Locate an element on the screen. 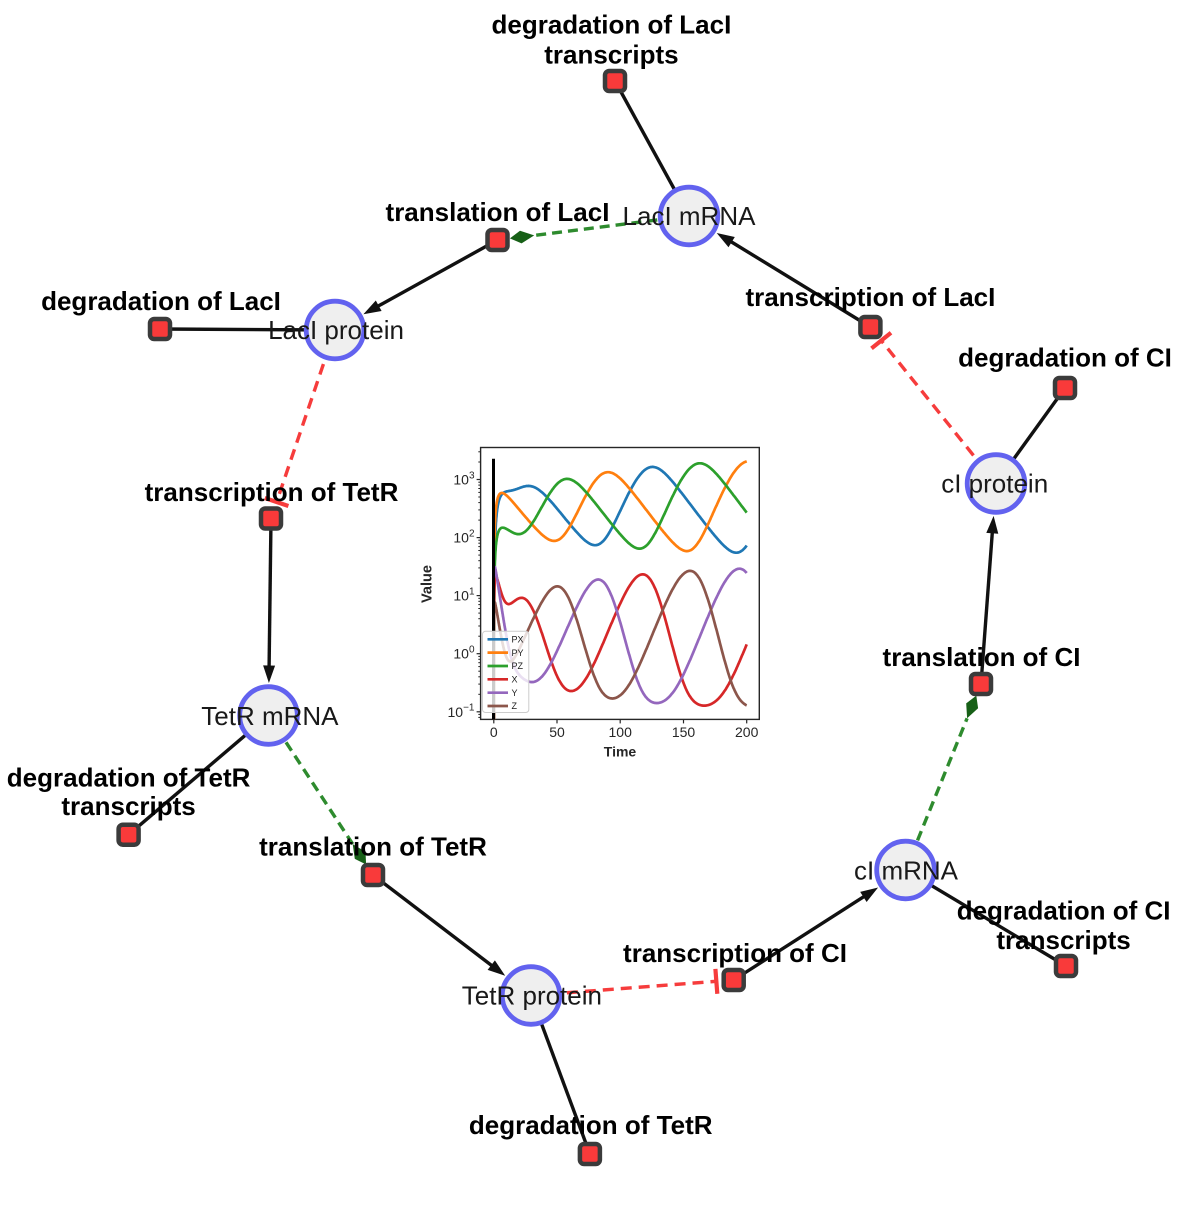 The height and width of the screenshot is (1205, 1189). svg-text: 150 is located at coordinates (684, 732).